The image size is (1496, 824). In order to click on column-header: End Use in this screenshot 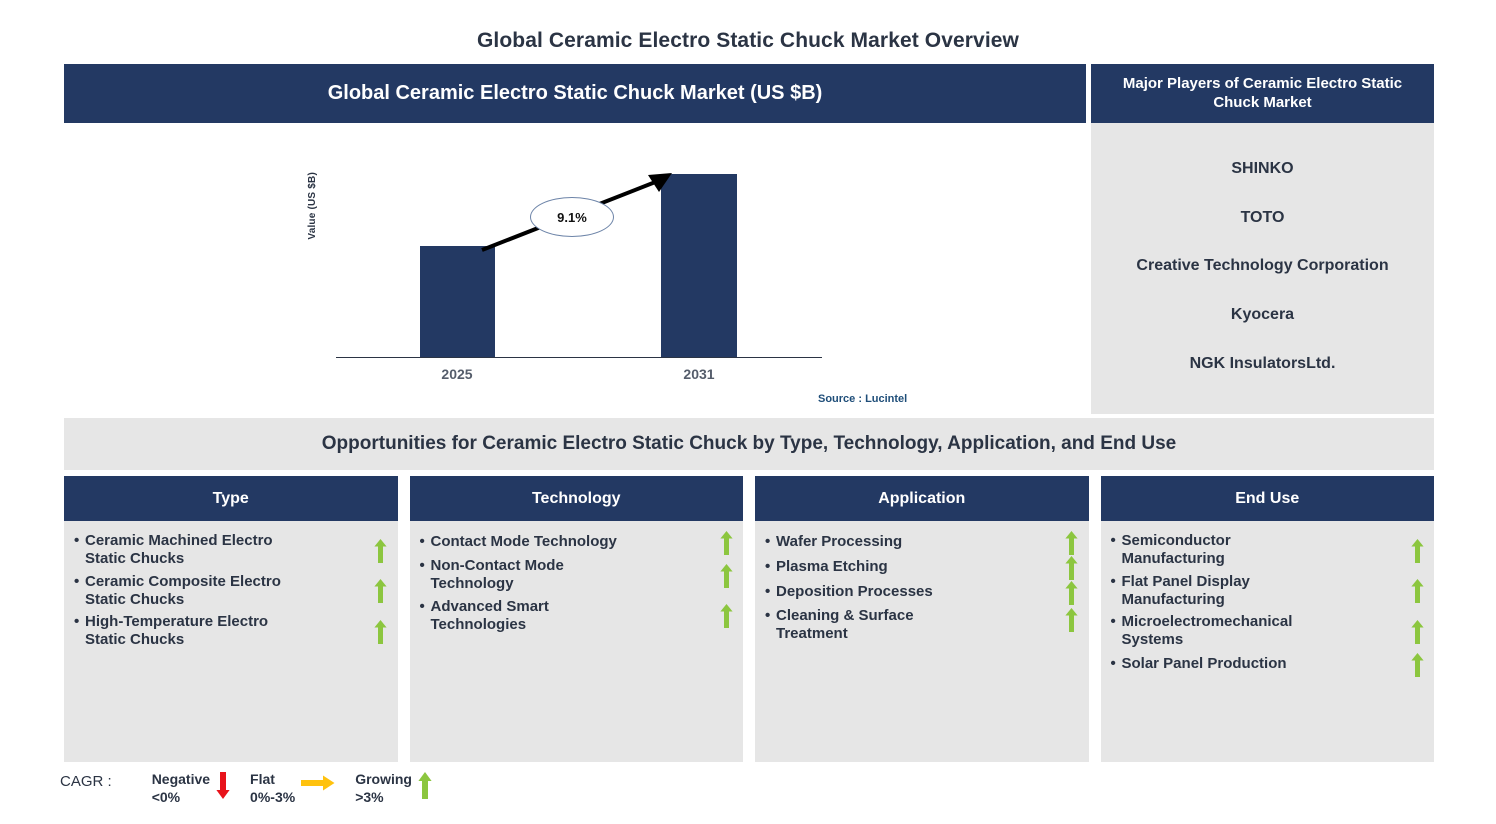, I will do `click(1267, 498)`.